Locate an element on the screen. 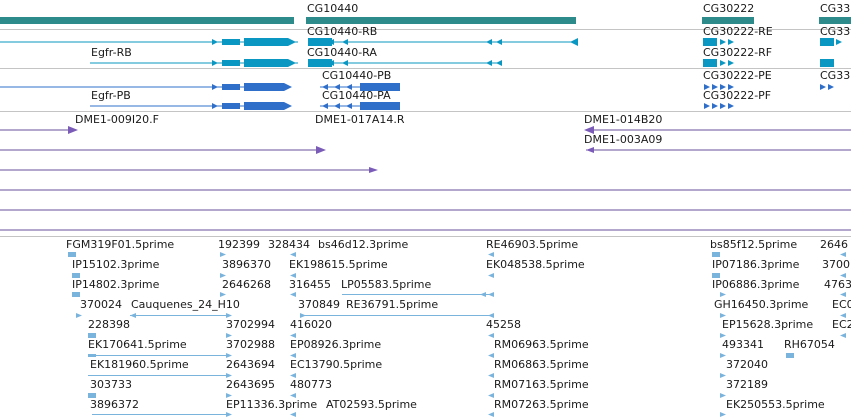 The height and width of the screenshot is (420, 851). transcript-label-egfr-pb: Egfr-PB is located at coordinates (111, 95).